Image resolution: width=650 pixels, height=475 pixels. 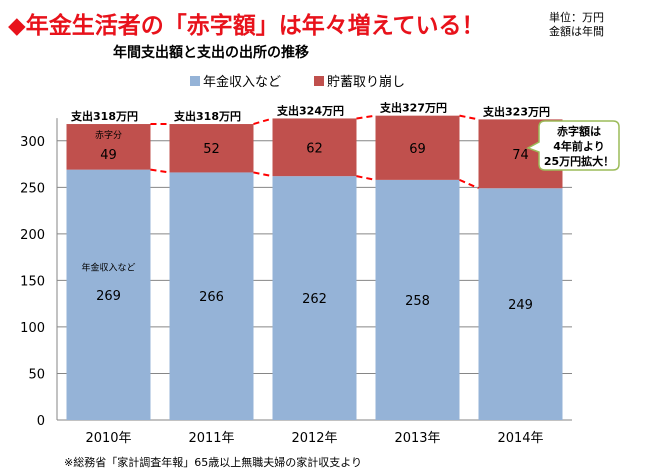 I want to click on callout-line: 赤字額は, so click(x=579, y=131).